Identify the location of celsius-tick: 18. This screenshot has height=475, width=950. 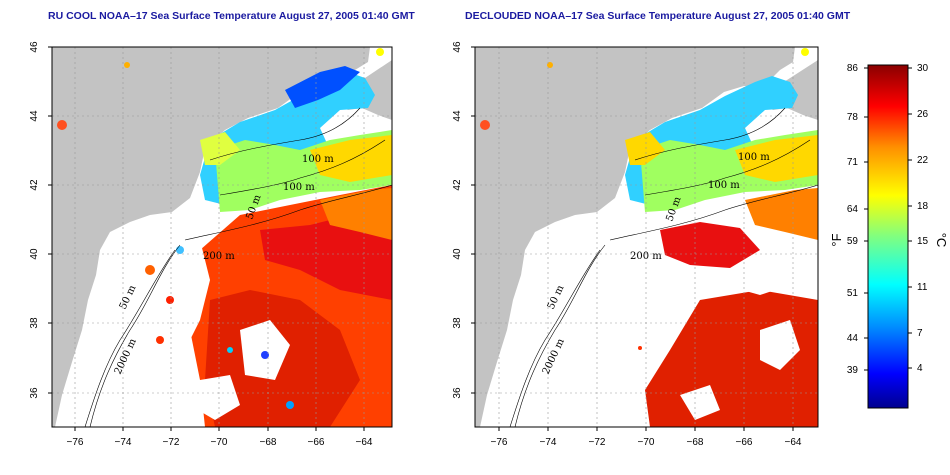
(923, 206).